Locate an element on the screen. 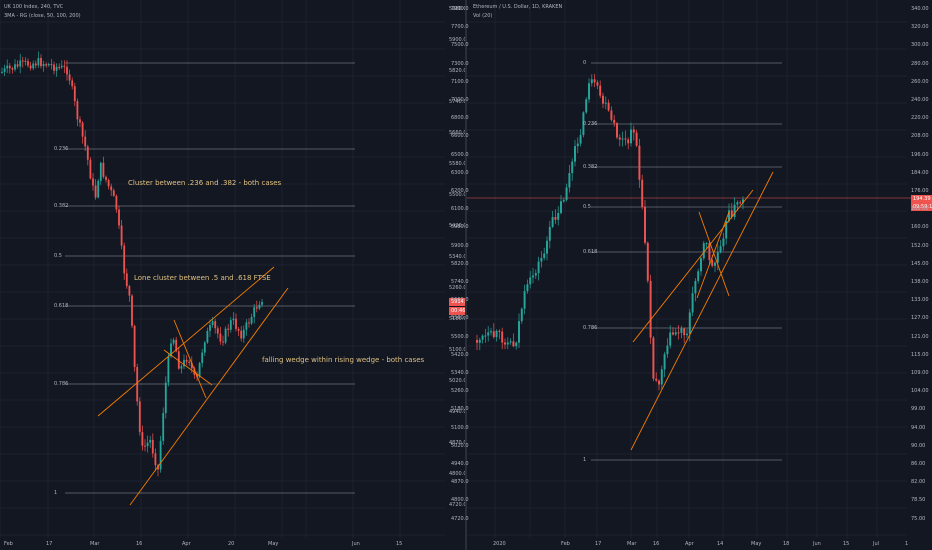 The height and width of the screenshot is (550, 932). price-tick: 5900.0 is located at coordinates (458, 40).